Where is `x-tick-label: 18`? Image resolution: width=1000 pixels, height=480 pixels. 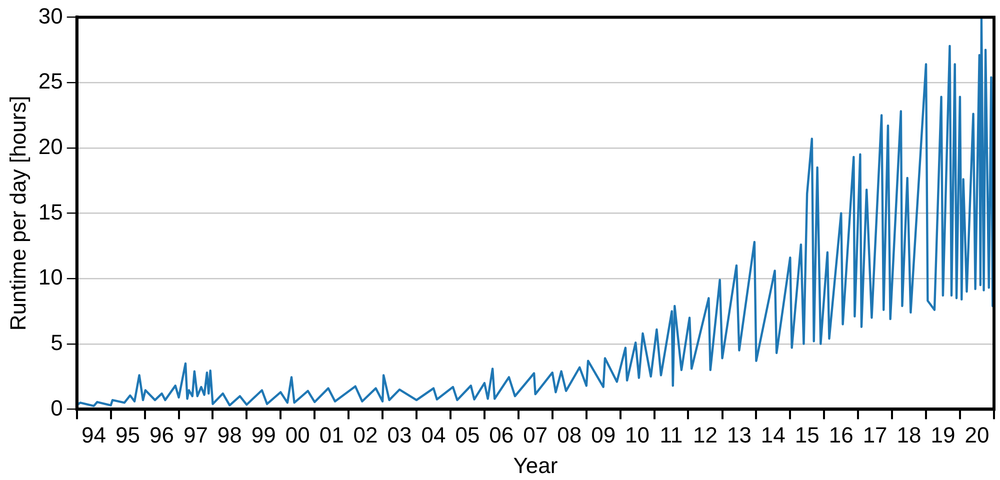
x-tick-label: 18 is located at coordinates (909, 435).